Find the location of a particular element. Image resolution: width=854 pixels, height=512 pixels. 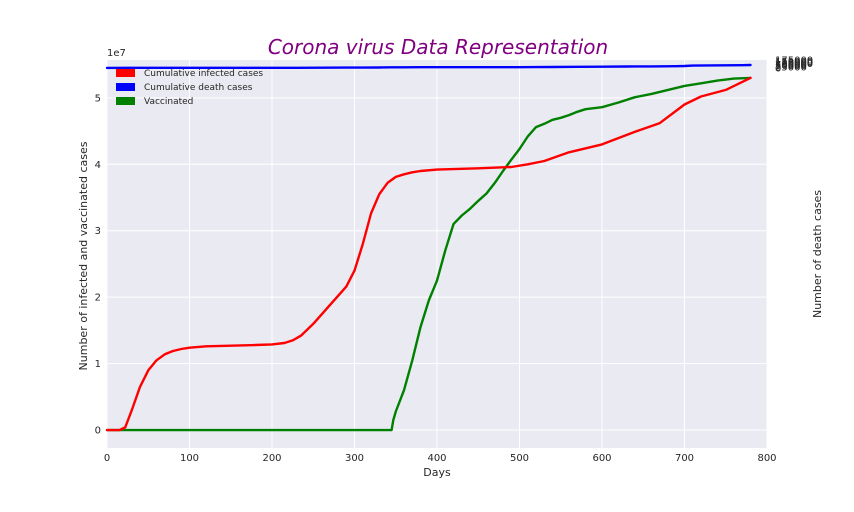

left-tick-label: 5 is located at coordinates (98, 98).